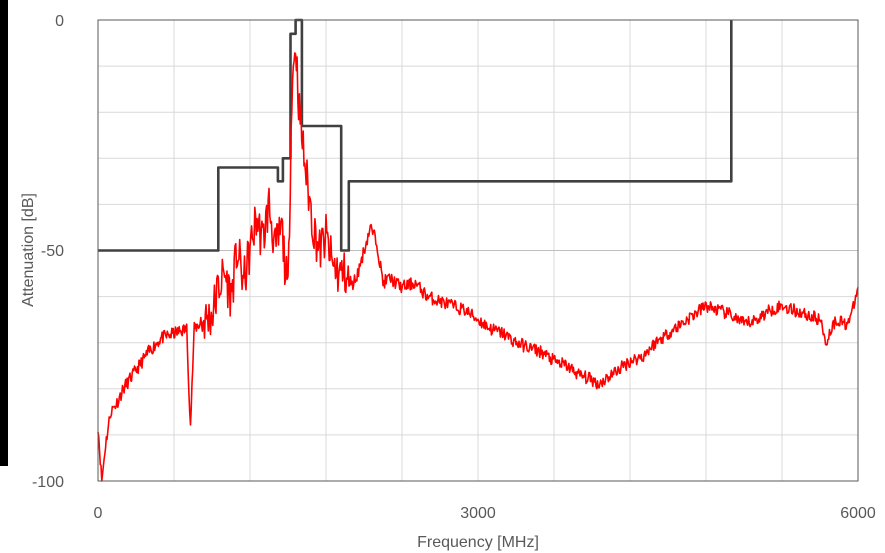  Describe the element at coordinates (478, 513) in the screenshot. I see `x-tick-label-1: 3000` at that location.